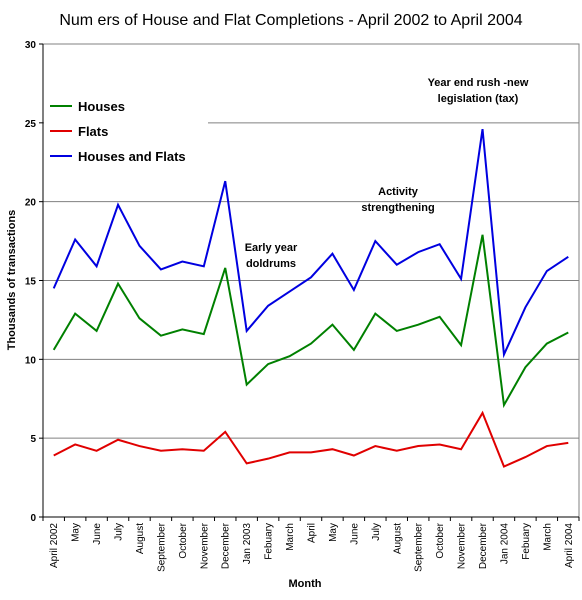 The height and width of the screenshot is (600, 582). What do you see at coordinates (31, 282) in the screenshot?
I see `y-tick-label: 15` at bounding box center [31, 282].